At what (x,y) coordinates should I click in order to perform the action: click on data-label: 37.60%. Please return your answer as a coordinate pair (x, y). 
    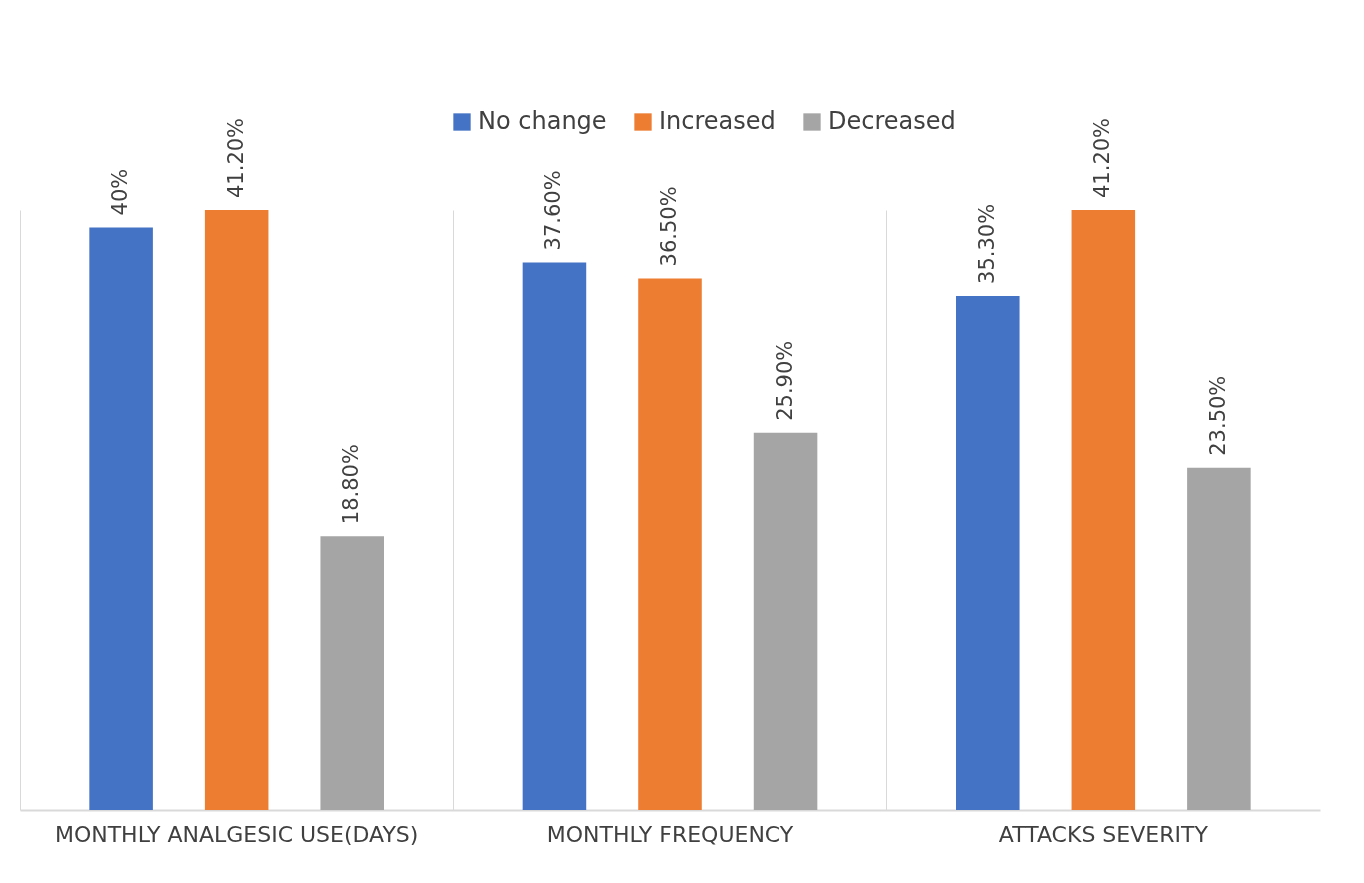
    Looking at the image, I should click on (553, 210).